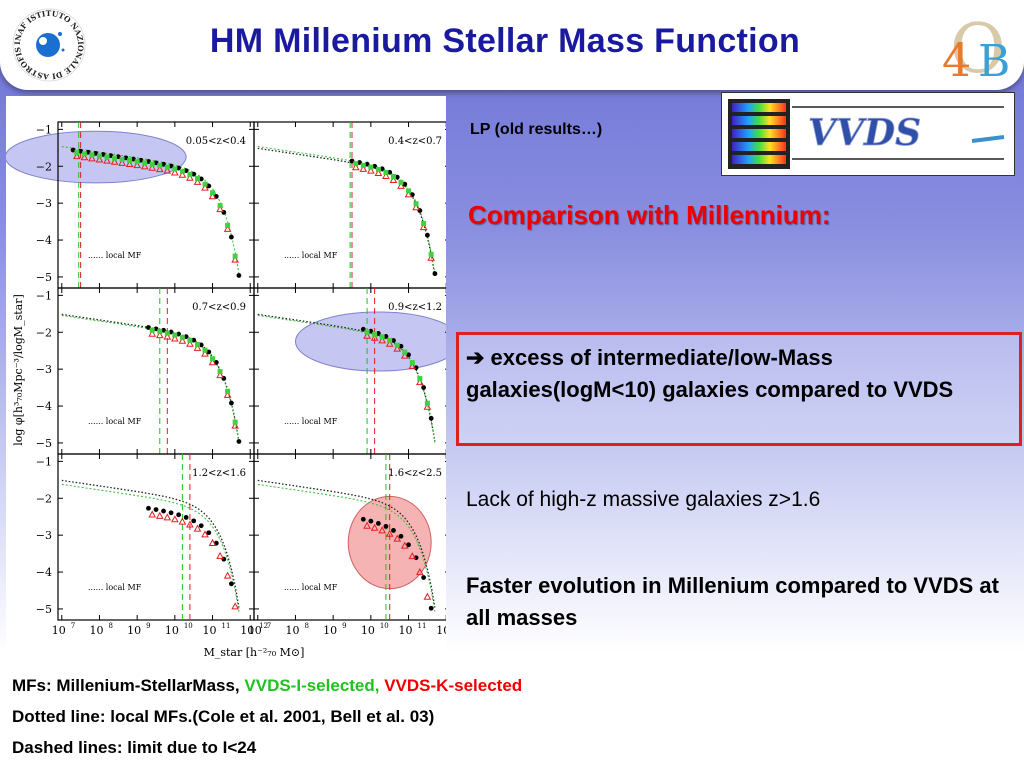  Describe the element at coordinates (150, 543) in the screenshot. I see `local-mf-curve` at that location.